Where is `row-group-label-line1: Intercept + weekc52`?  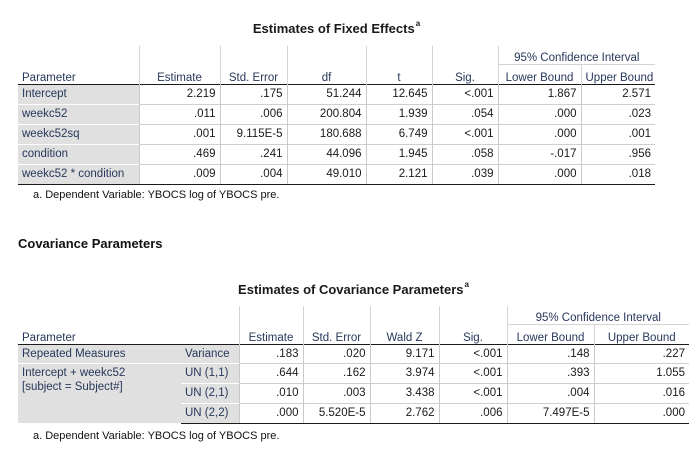 row-group-label-line1: Intercept + weekc52 is located at coordinates (74, 372).